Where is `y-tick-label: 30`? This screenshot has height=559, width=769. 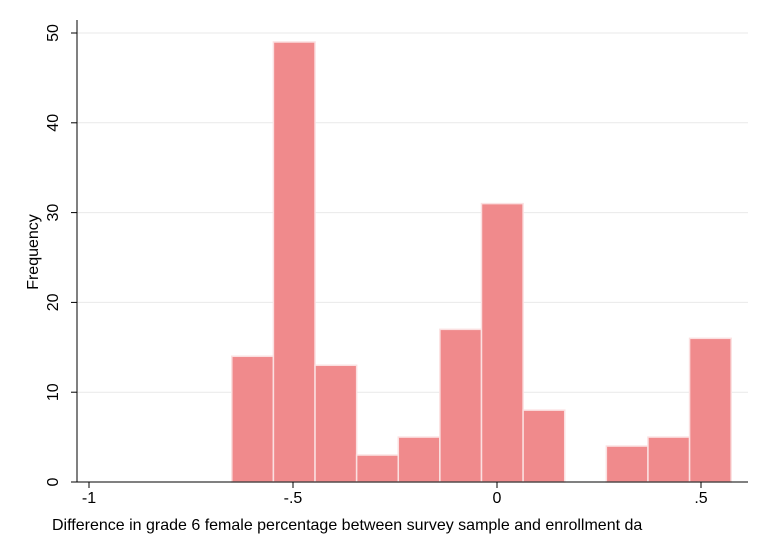 y-tick-label: 30 is located at coordinates (53, 213).